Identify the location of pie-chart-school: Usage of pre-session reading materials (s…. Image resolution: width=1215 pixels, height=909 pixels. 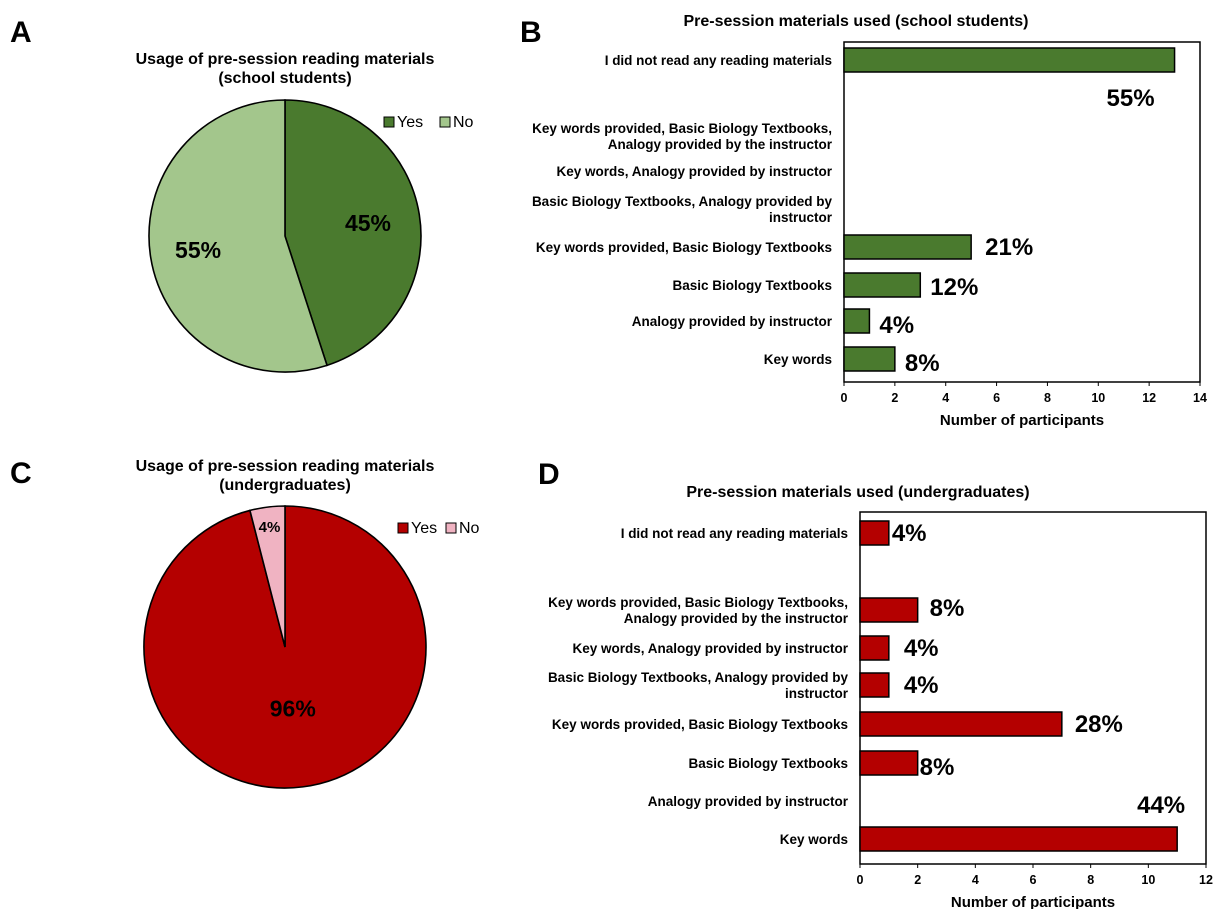
(305, 212).